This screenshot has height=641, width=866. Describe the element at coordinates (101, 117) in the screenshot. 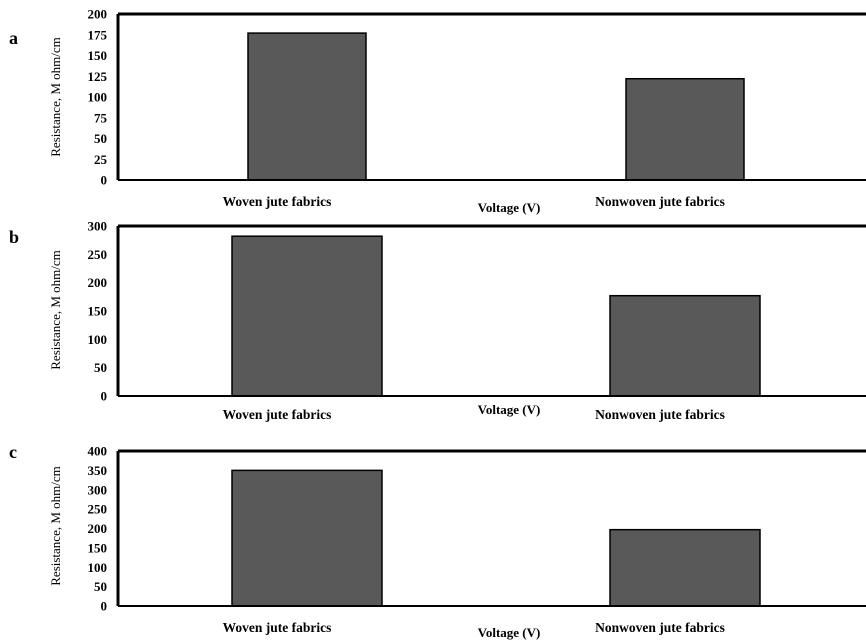

I see `y-tick-label: 75` at that location.